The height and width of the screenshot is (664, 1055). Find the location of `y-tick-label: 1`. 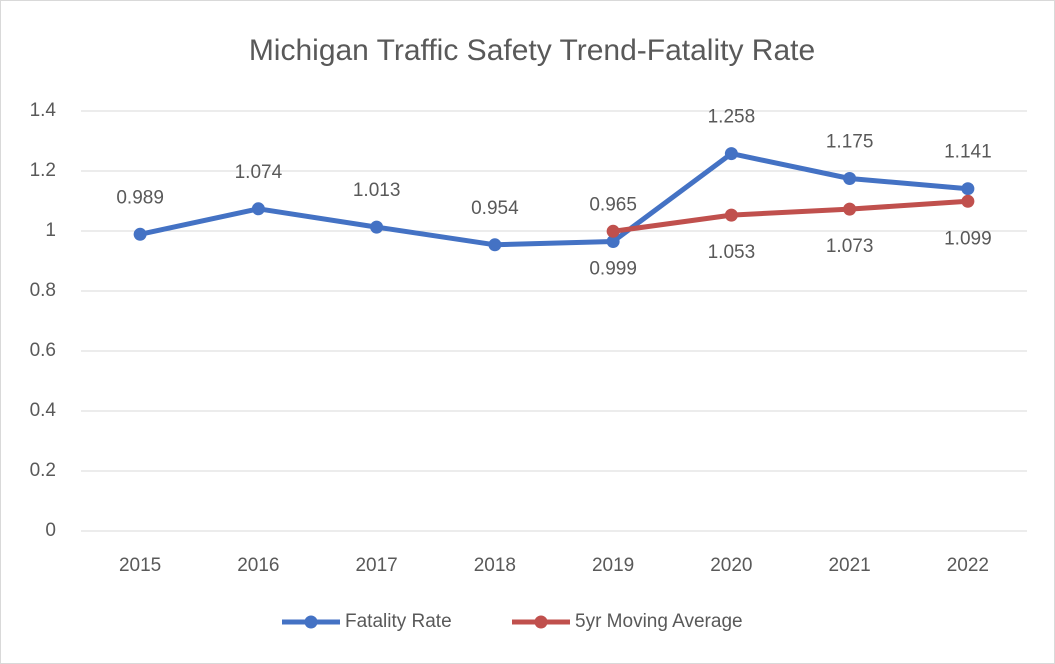

y-tick-label: 1 is located at coordinates (50, 230).